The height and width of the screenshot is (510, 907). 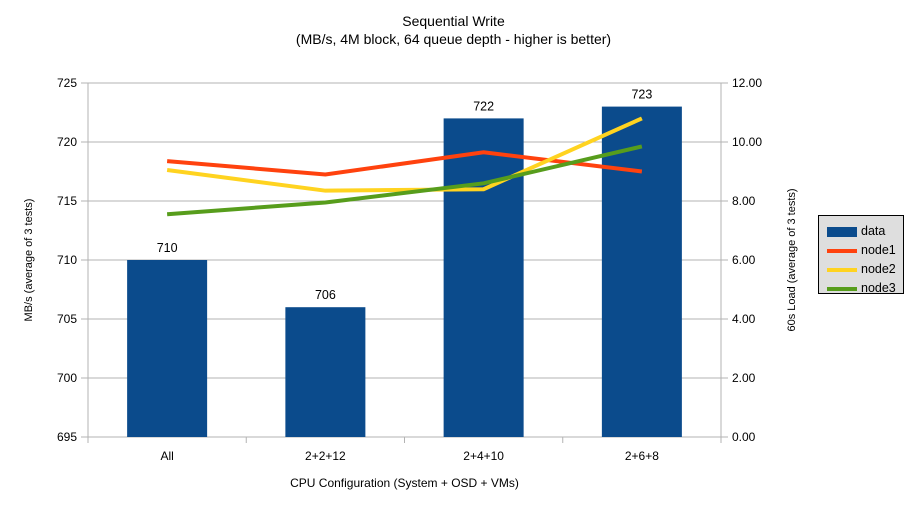 I want to click on series-line-node3, so click(x=404, y=180).